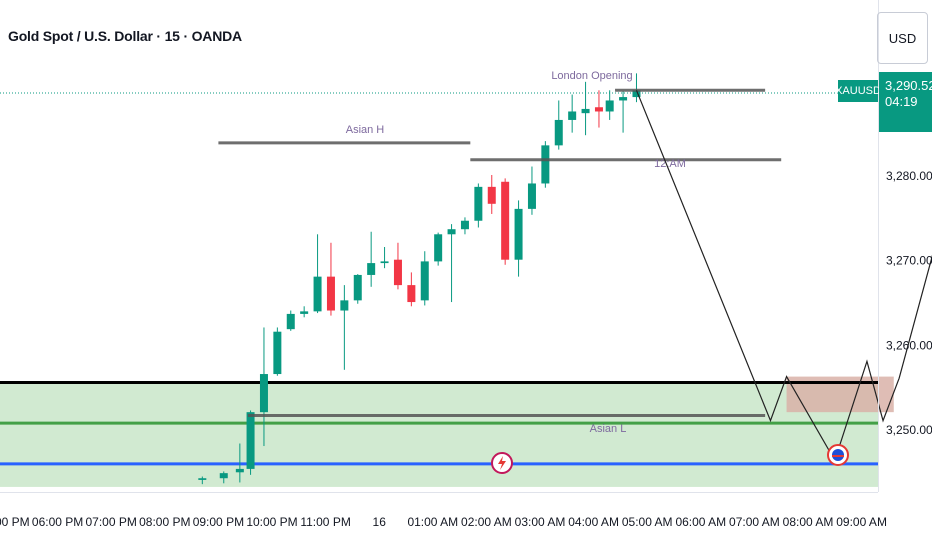  I want to click on lightning-glyph-icon, so click(502, 463).